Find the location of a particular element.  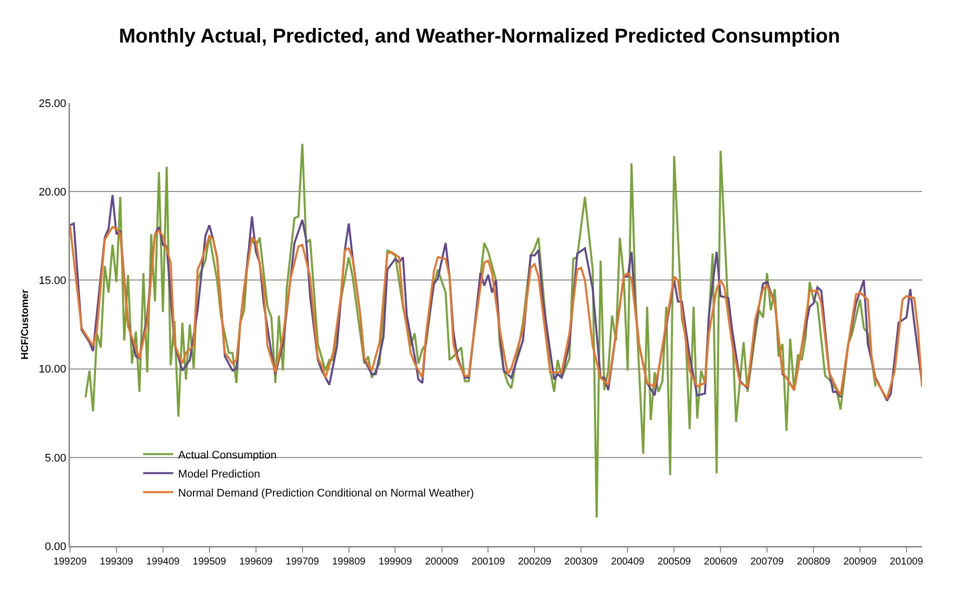

x-tick-label: 200809 is located at coordinates (813, 562).